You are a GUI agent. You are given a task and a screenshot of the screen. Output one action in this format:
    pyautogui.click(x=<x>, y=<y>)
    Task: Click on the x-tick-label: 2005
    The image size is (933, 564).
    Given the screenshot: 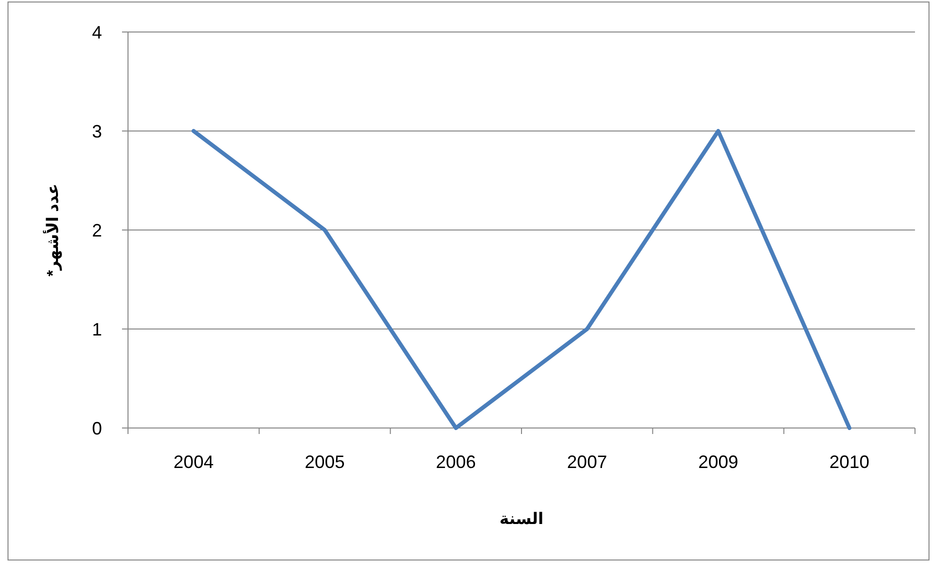 What is the action you would take?
    pyautogui.click(x=324, y=462)
    